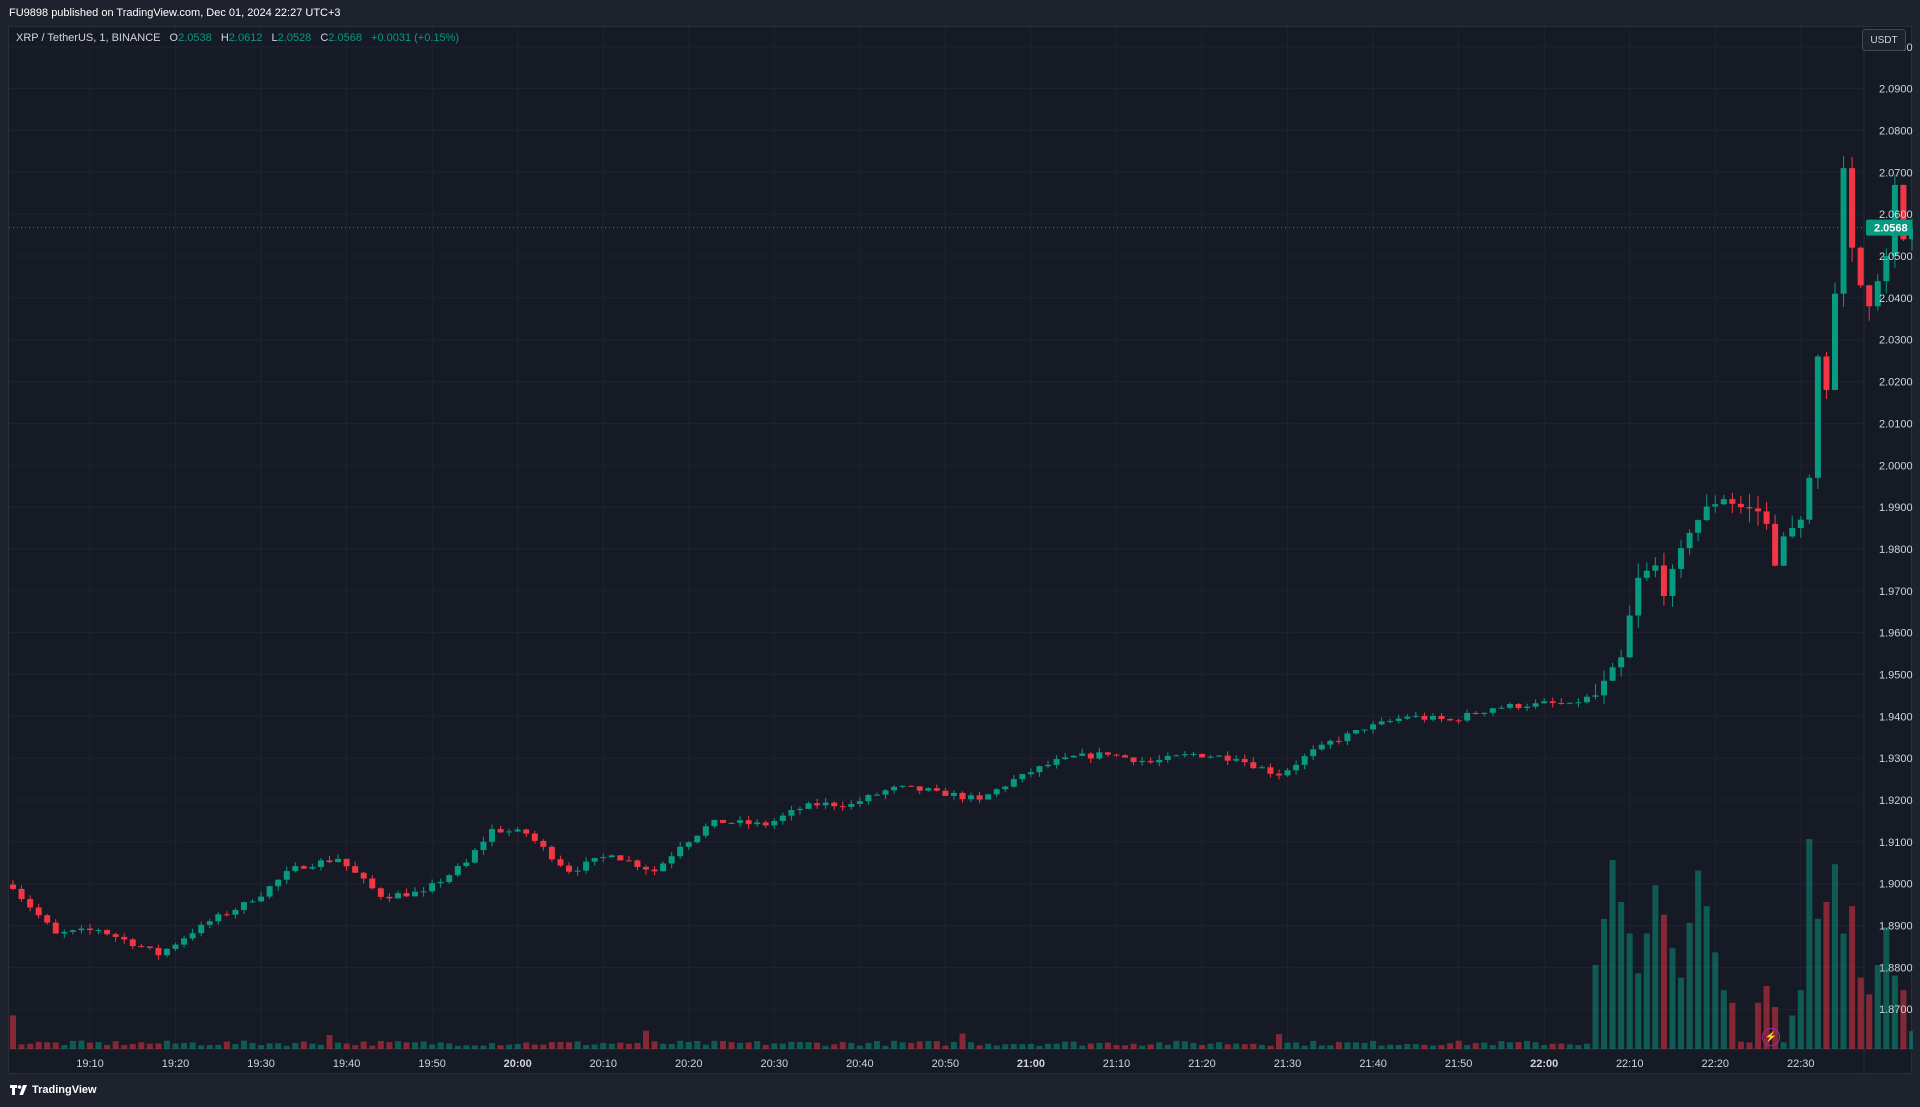 Image resolution: width=1920 pixels, height=1107 pixels. Describe the element at coordinates (88, 38) in the screenshot. I see `symbol-name: XRP / TetherUS, 1, BINANCE` at that location.